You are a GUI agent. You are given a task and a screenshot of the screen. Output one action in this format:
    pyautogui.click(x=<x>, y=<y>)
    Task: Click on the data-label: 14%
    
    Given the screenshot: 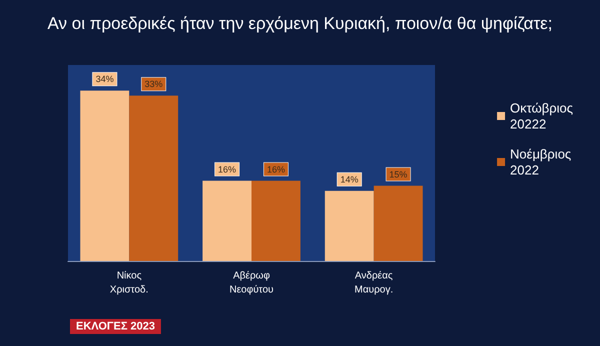 What is the action you would take?
    pyautogui.click(x=349, y=179)
    